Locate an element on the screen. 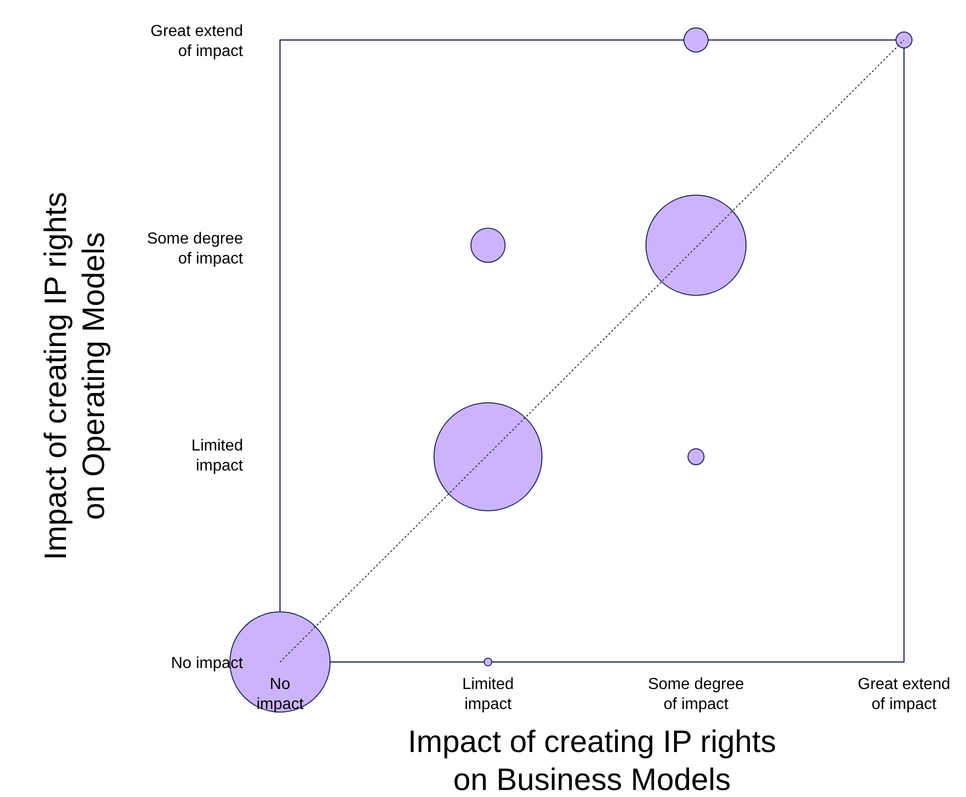 Image resolution: width=966 pixels, height=797 pixels. y-axis-title: Impact of creating IP rights on Operating Models is located at coordinates (74, 376).